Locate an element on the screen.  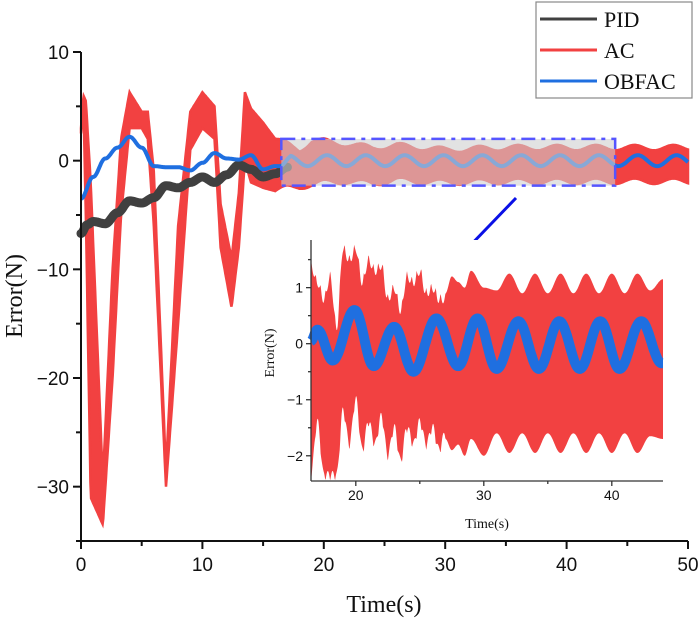
inset-x-tick-label: 20 is located at coordinates (356, 495).